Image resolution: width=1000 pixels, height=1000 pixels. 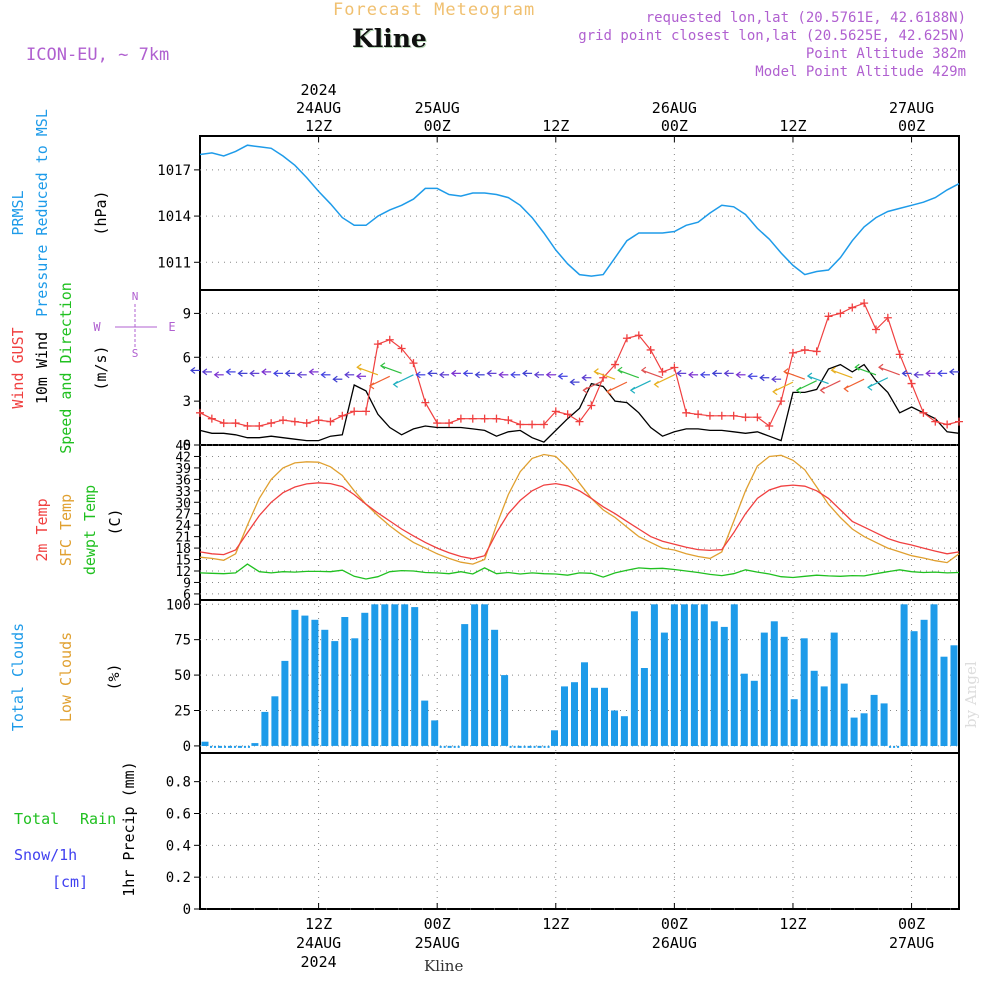 What do you see at coordinates (187, 402) in the screenshot?
I see `y-tick-label: 3` at bounding box center [187, 402].